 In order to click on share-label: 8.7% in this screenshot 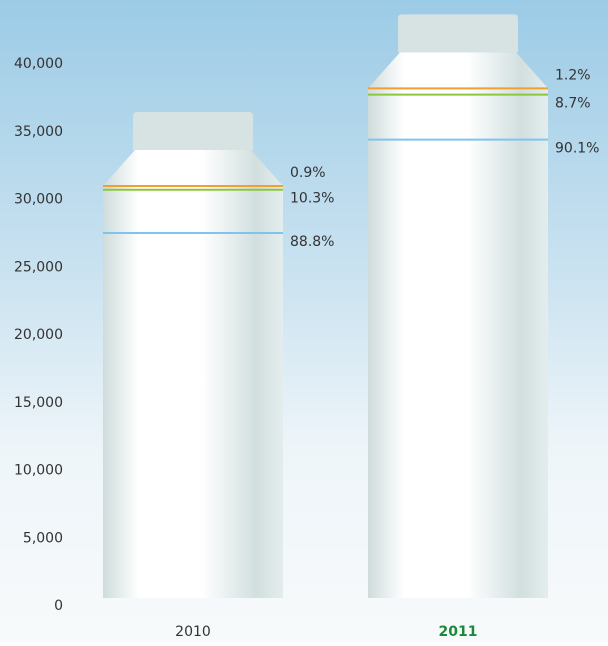, I will do `click(573, 104)`.